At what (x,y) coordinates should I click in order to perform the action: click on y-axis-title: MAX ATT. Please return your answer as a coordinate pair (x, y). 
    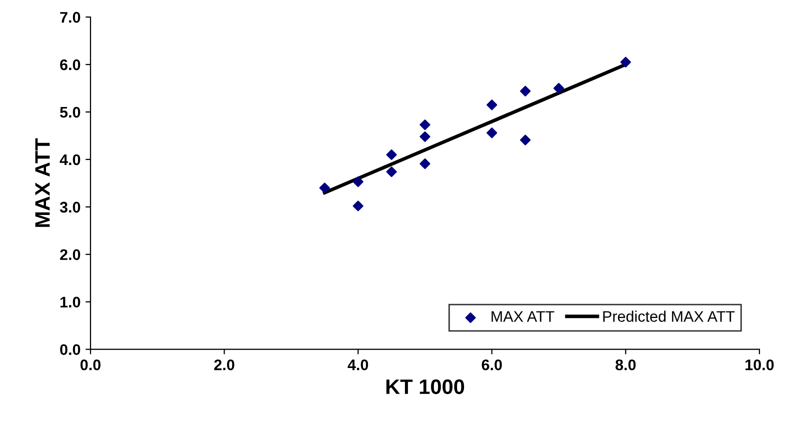
    Looking at the image, I should click on (42, 182).